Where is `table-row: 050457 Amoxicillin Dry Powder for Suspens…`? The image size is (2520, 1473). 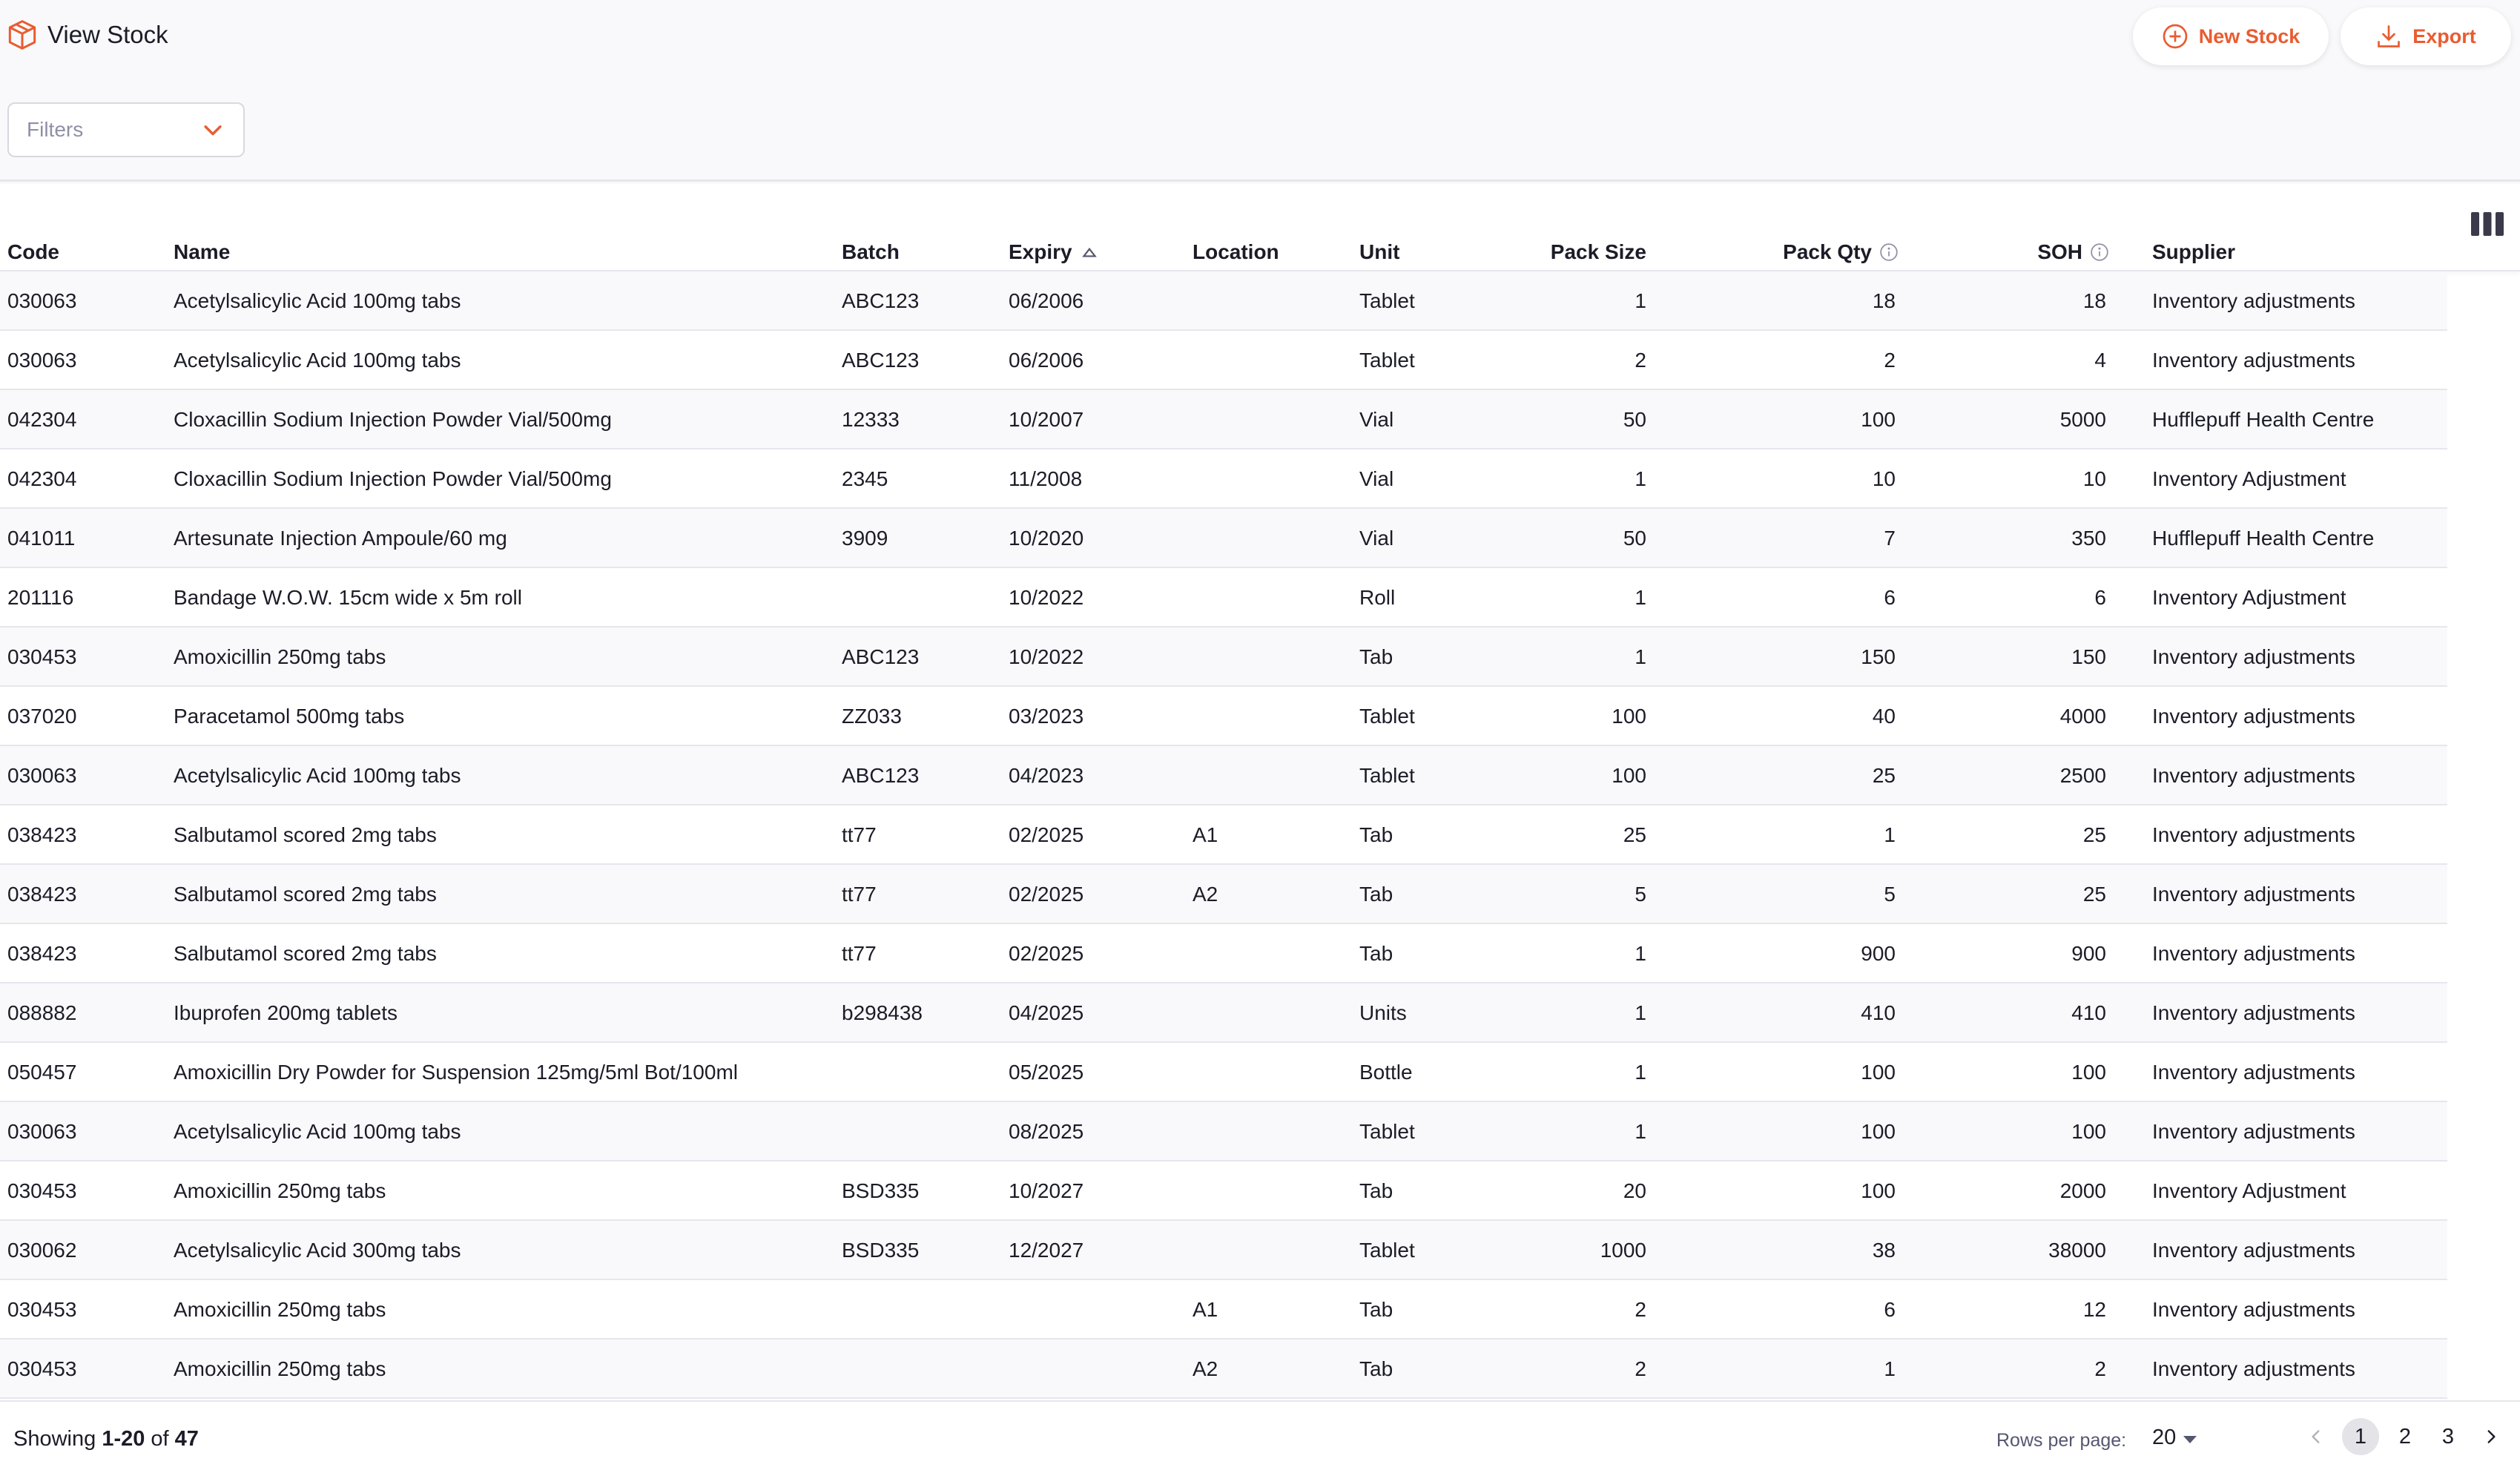
table-row: 050457 Amoxicillin Dry Powder for Suspens… is located at coordinates (1224, 1072).